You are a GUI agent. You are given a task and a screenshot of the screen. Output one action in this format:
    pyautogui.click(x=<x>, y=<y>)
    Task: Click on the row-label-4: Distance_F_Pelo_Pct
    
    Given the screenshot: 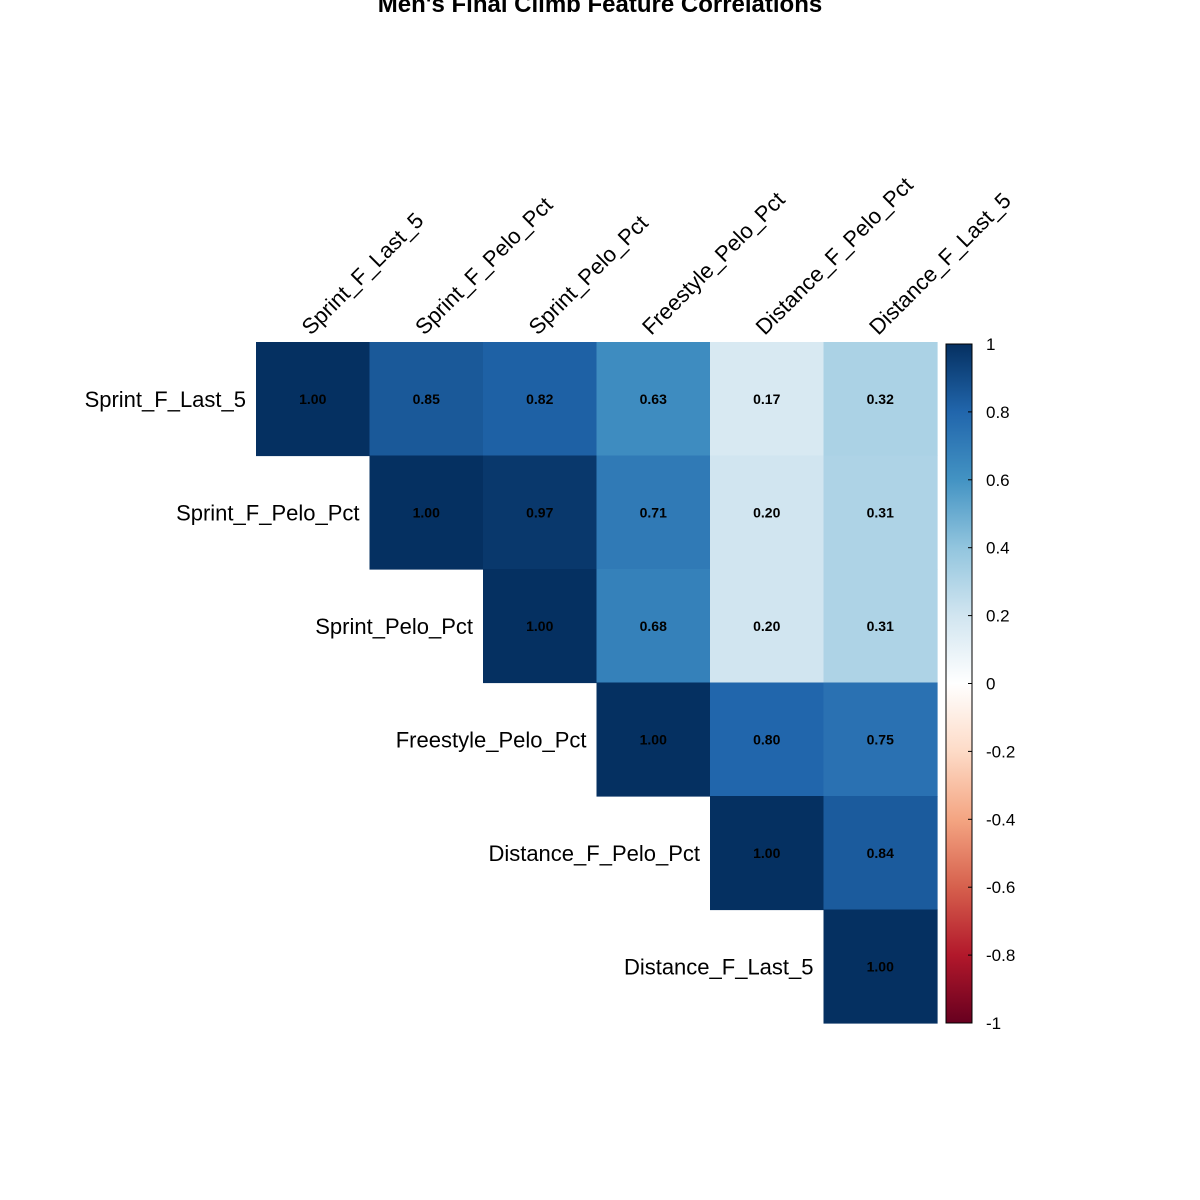 What is the action you would take?
    pyautogui.click(x=594, y=853)
    